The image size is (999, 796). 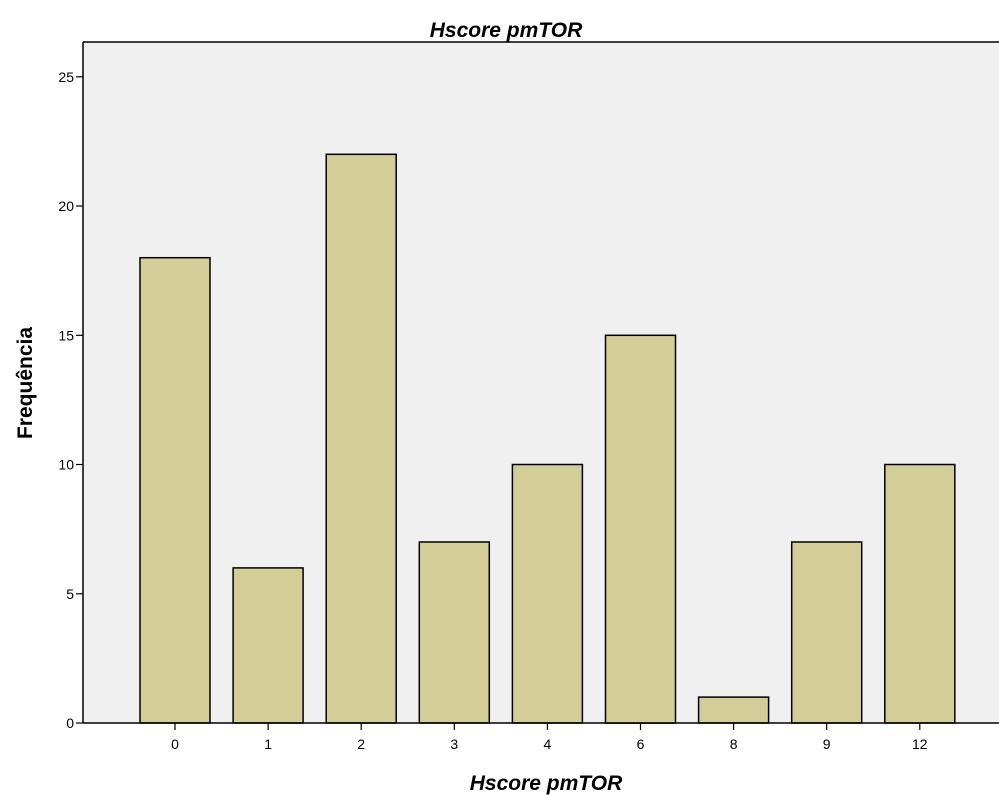 I want to click on x-tick-label-8: 8, so click(x=734, y=744).